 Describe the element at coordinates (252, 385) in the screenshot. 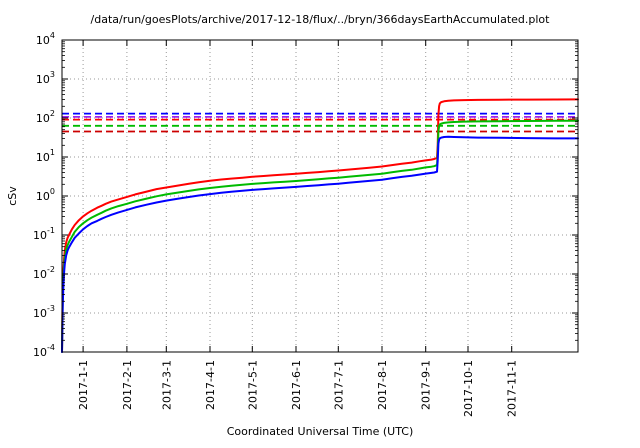

I see `x-tick-label: 2017-5-1` at that location.